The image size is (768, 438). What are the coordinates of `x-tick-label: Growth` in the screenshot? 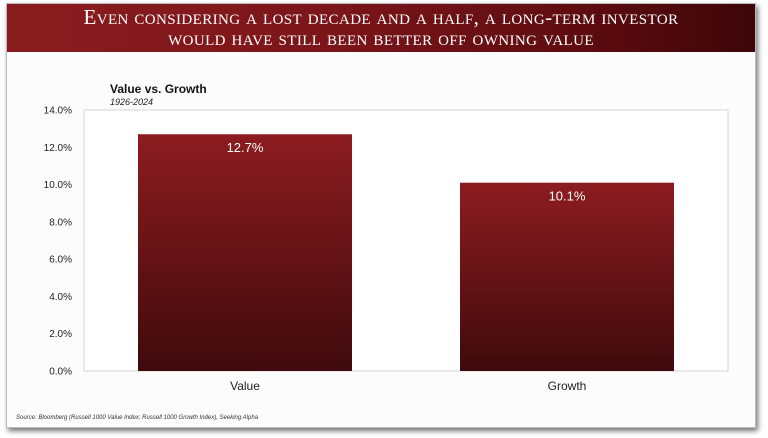 It's located at (567, 386).